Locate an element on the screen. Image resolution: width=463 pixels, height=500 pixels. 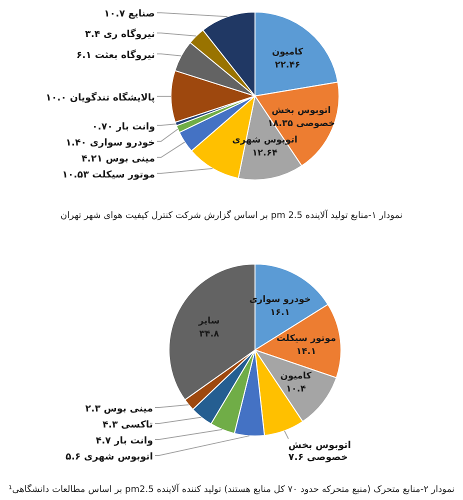
slice-label: مینی بوس ۴.۲۱ is located at coordinates (118, 158).